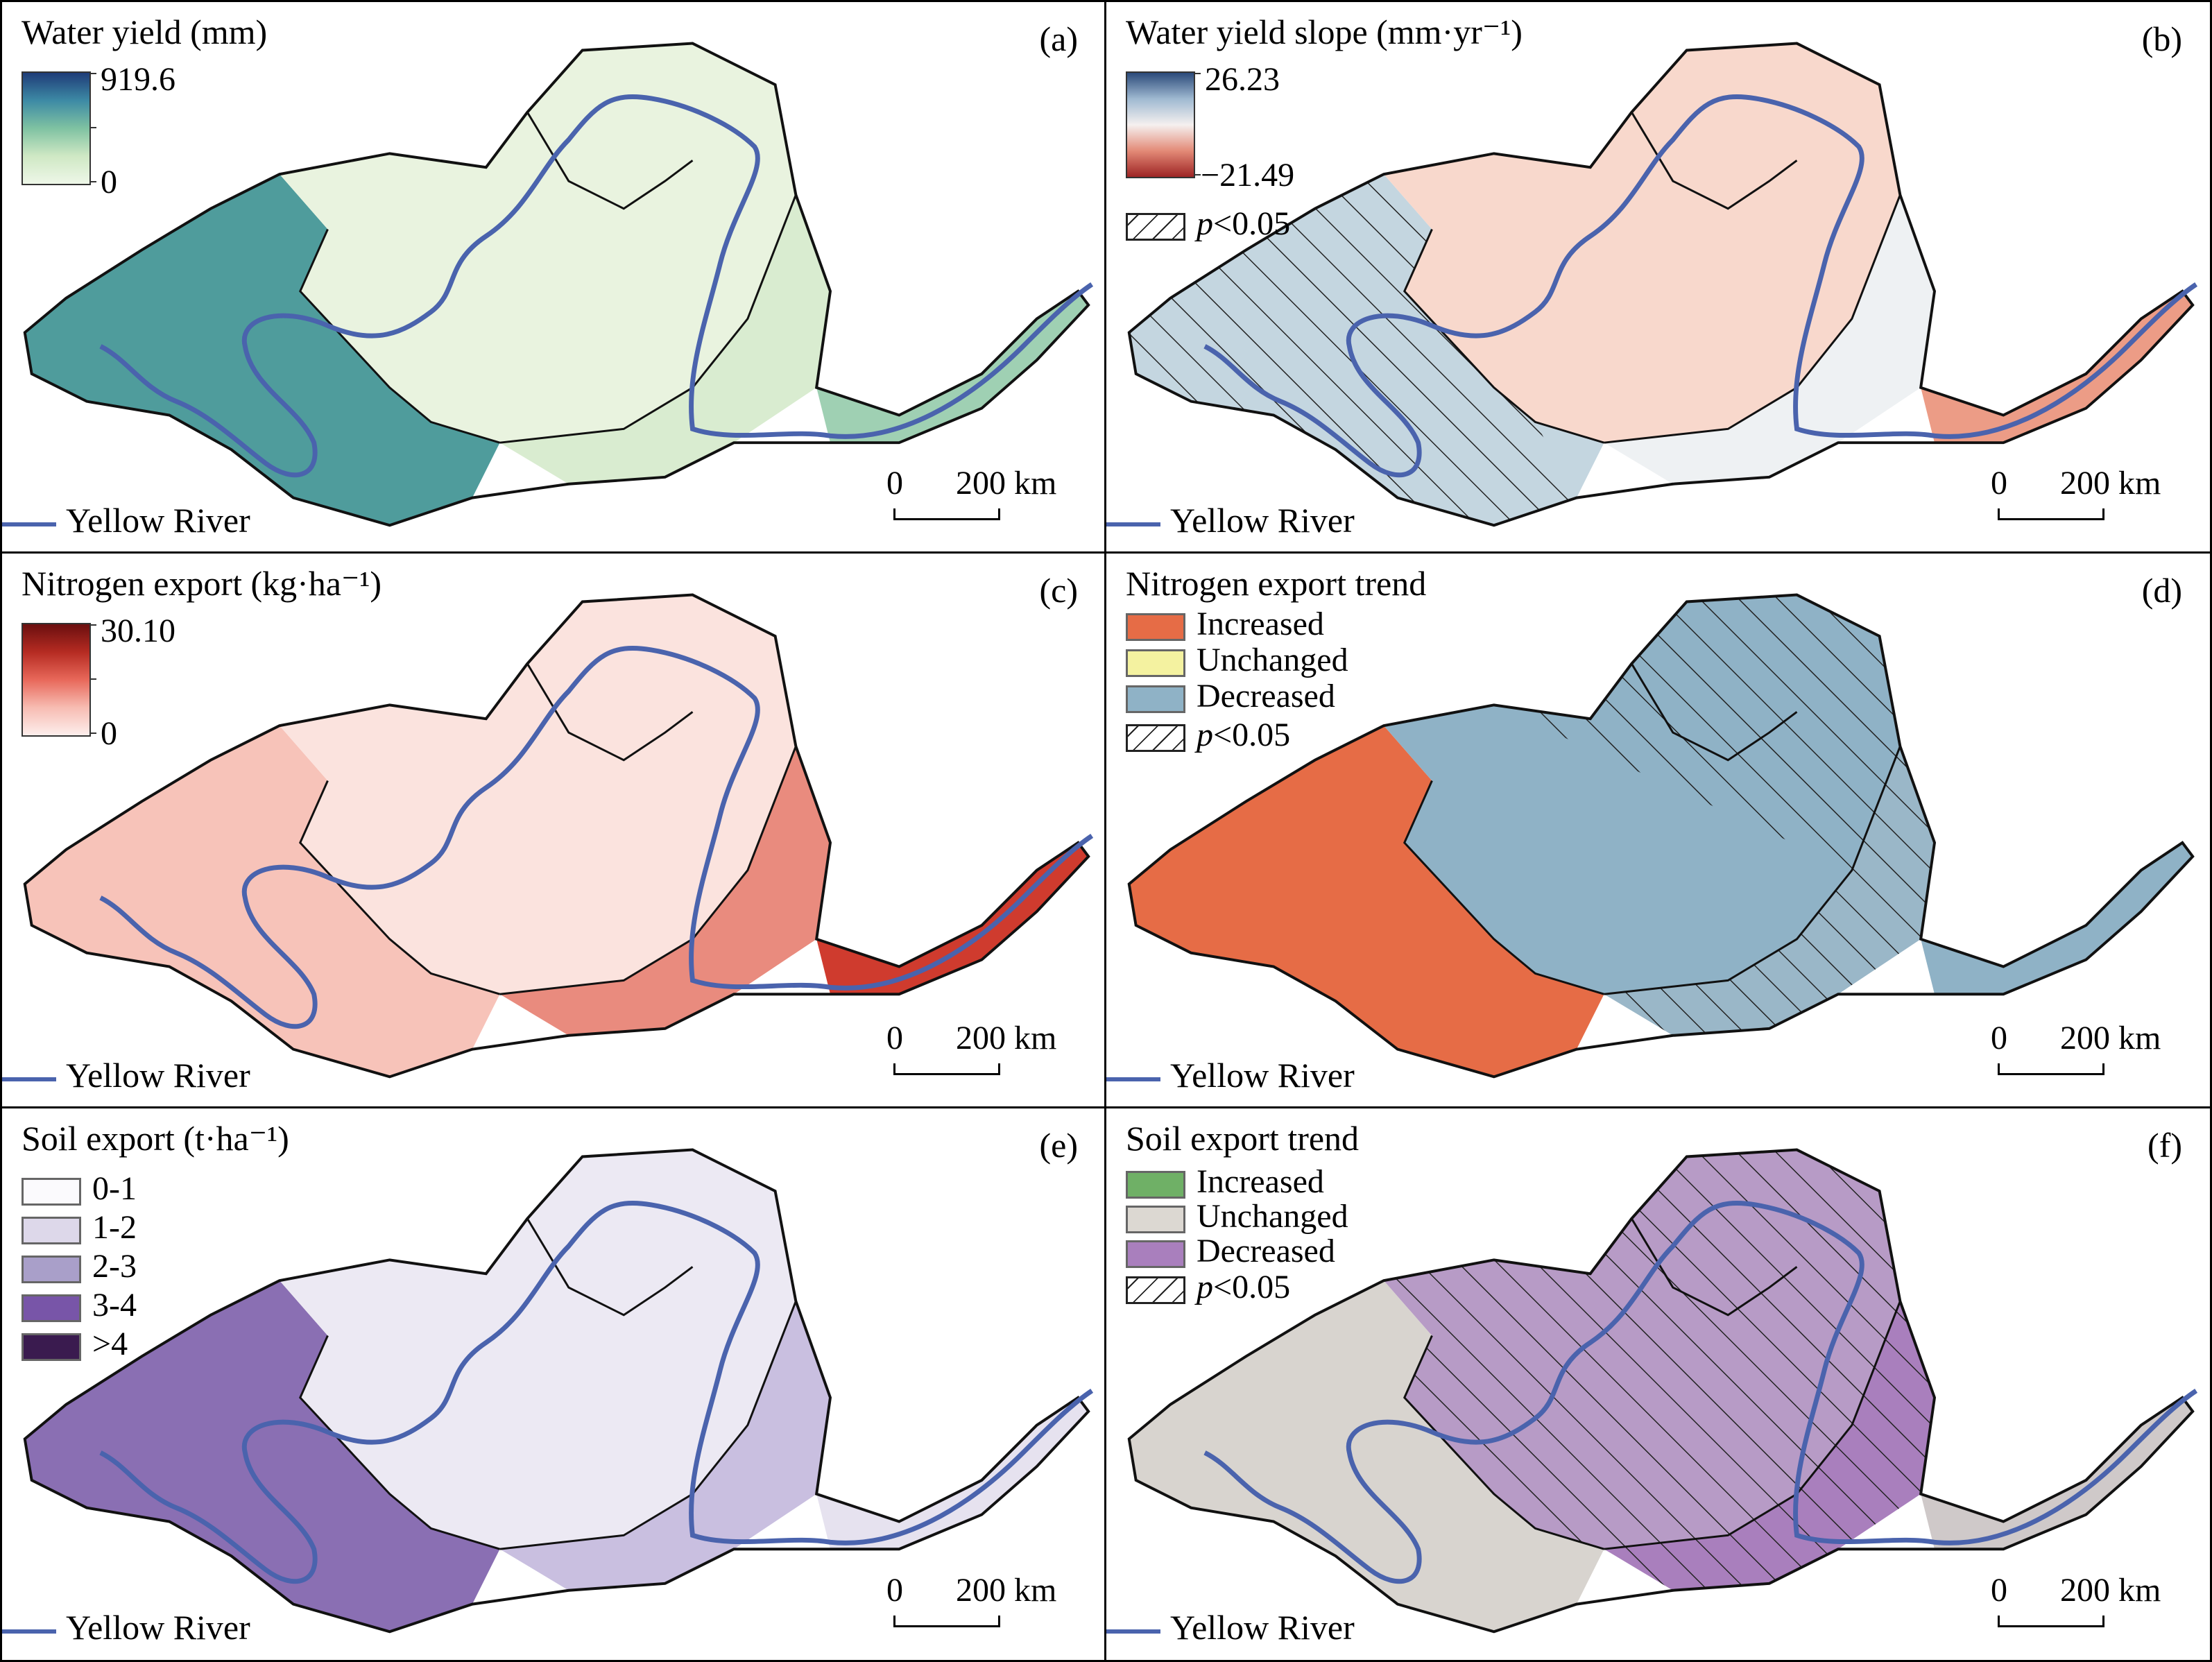 This screenshot has width=2212, height=1662. What do you see at coordinates (56, 128) in the screenshot?
I see `gradient-bar-a` at bounding box center [56, 128].